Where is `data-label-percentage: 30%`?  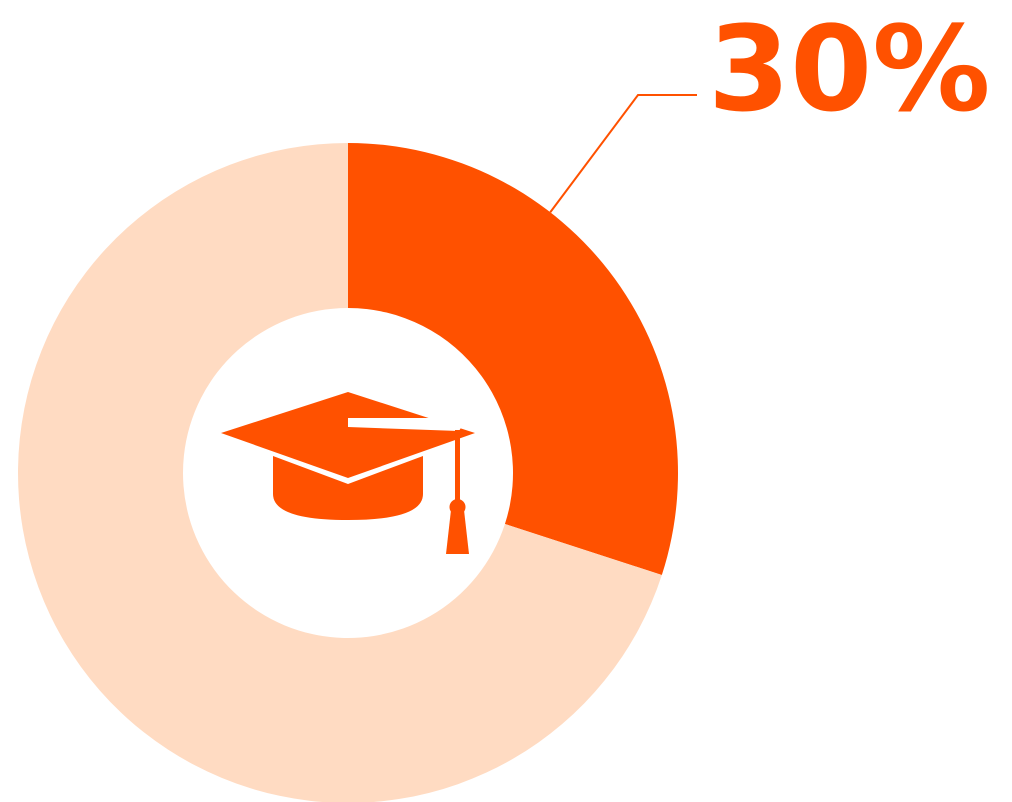
data-label-percentage: 30% is located at coordinates (849, 69).